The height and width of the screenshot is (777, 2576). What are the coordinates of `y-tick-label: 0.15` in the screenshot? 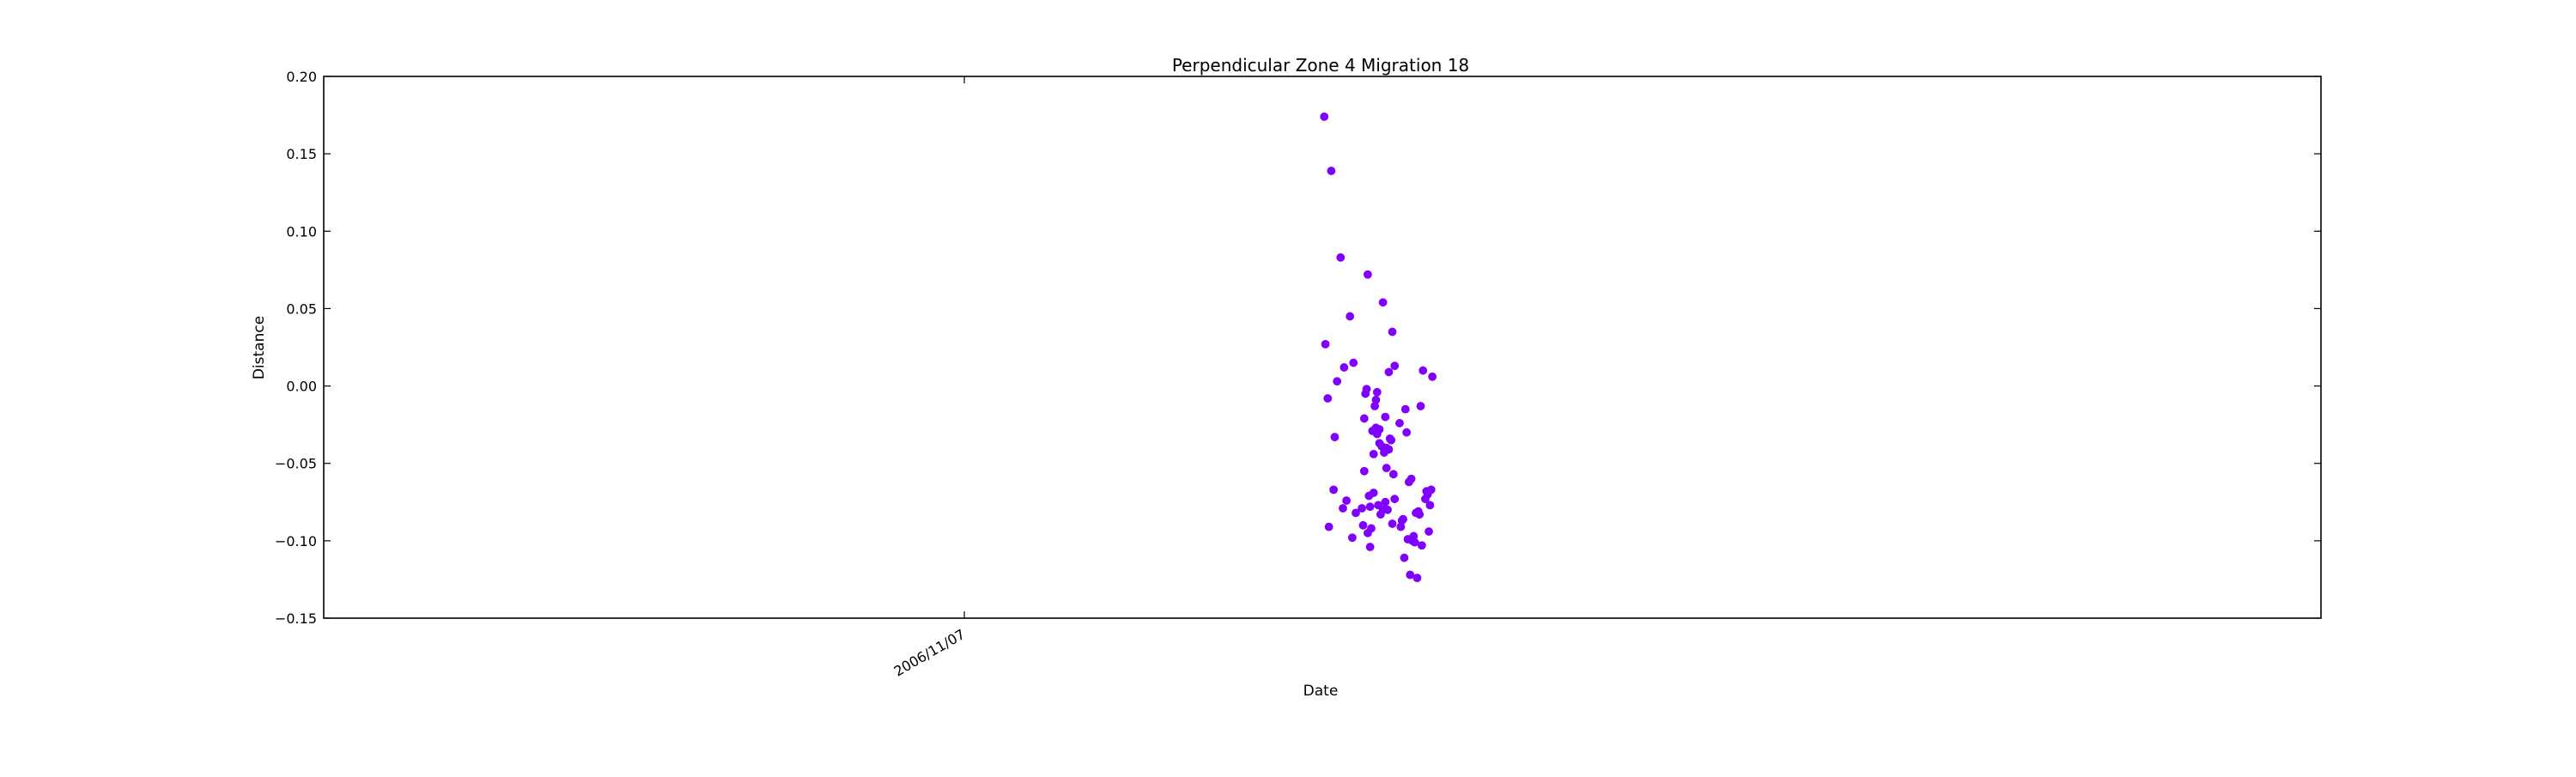 It's located at (301, 154).